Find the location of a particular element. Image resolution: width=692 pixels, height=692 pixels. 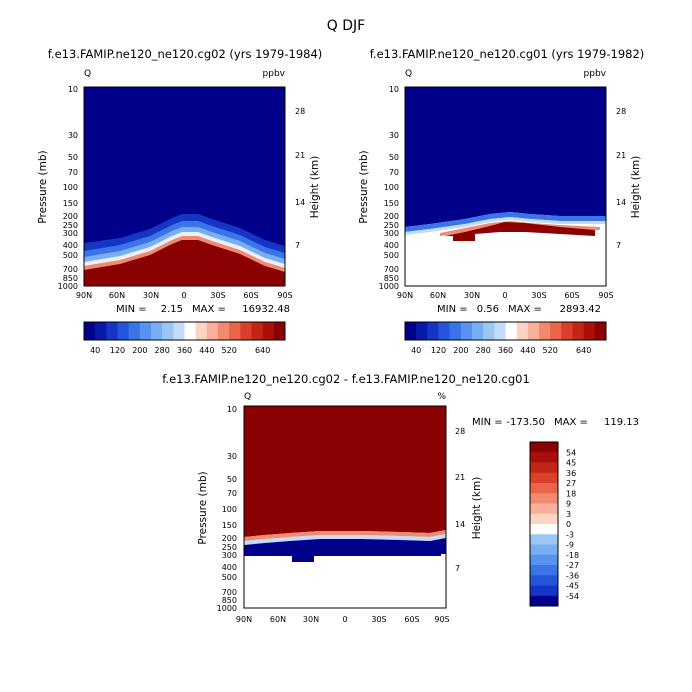

panel-2-min-value: 0.56 is located at coordinates (488, 309).